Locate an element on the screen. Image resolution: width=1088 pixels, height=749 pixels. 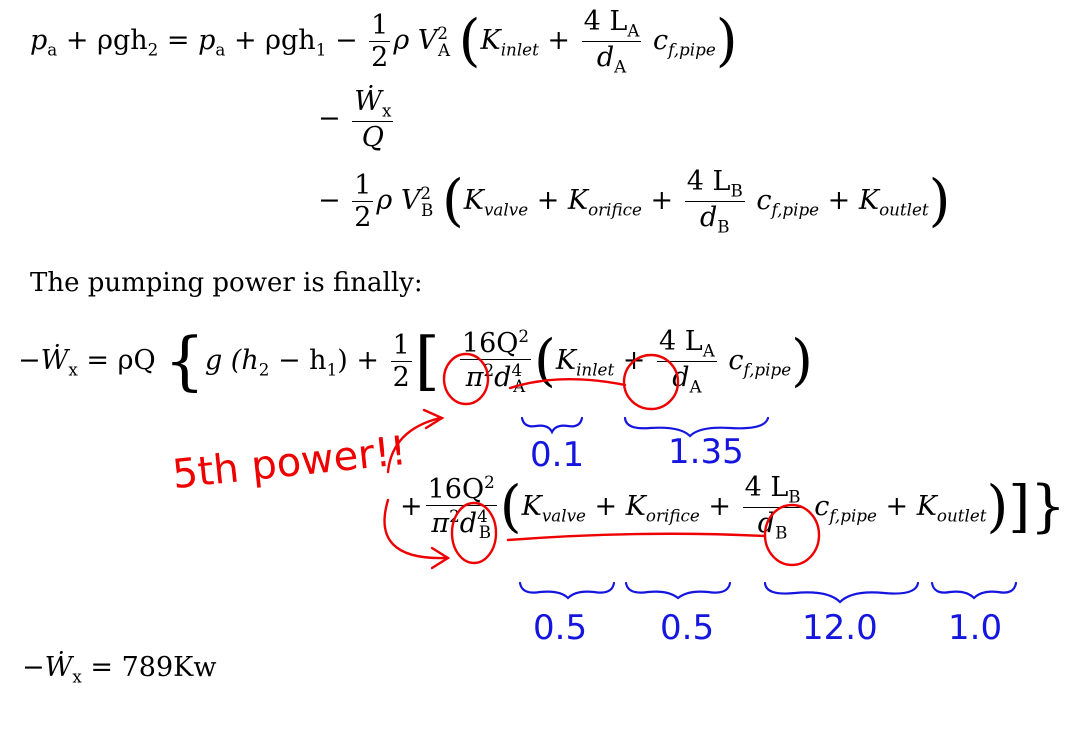
paragraph-text: The pumping power is finally: is located at coordinates (226, 283).